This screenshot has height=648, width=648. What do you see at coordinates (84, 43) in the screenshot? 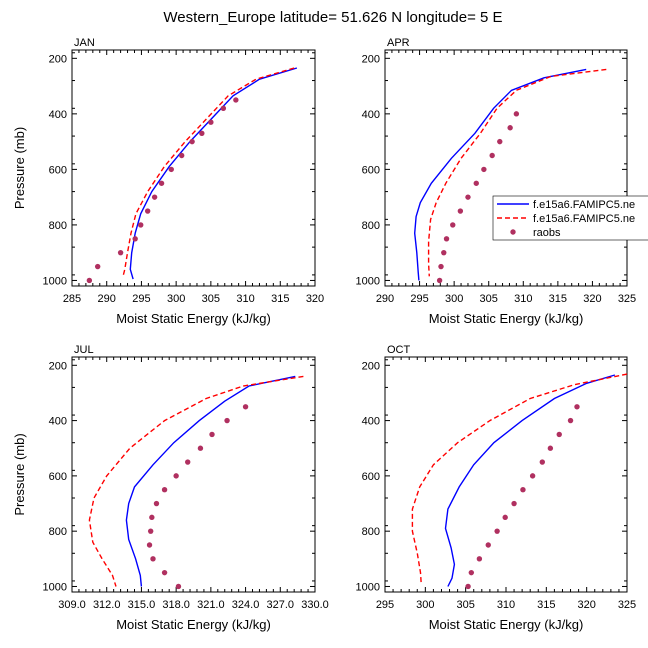
I see `panel-label: JAN` at bounding box center [84, 43].